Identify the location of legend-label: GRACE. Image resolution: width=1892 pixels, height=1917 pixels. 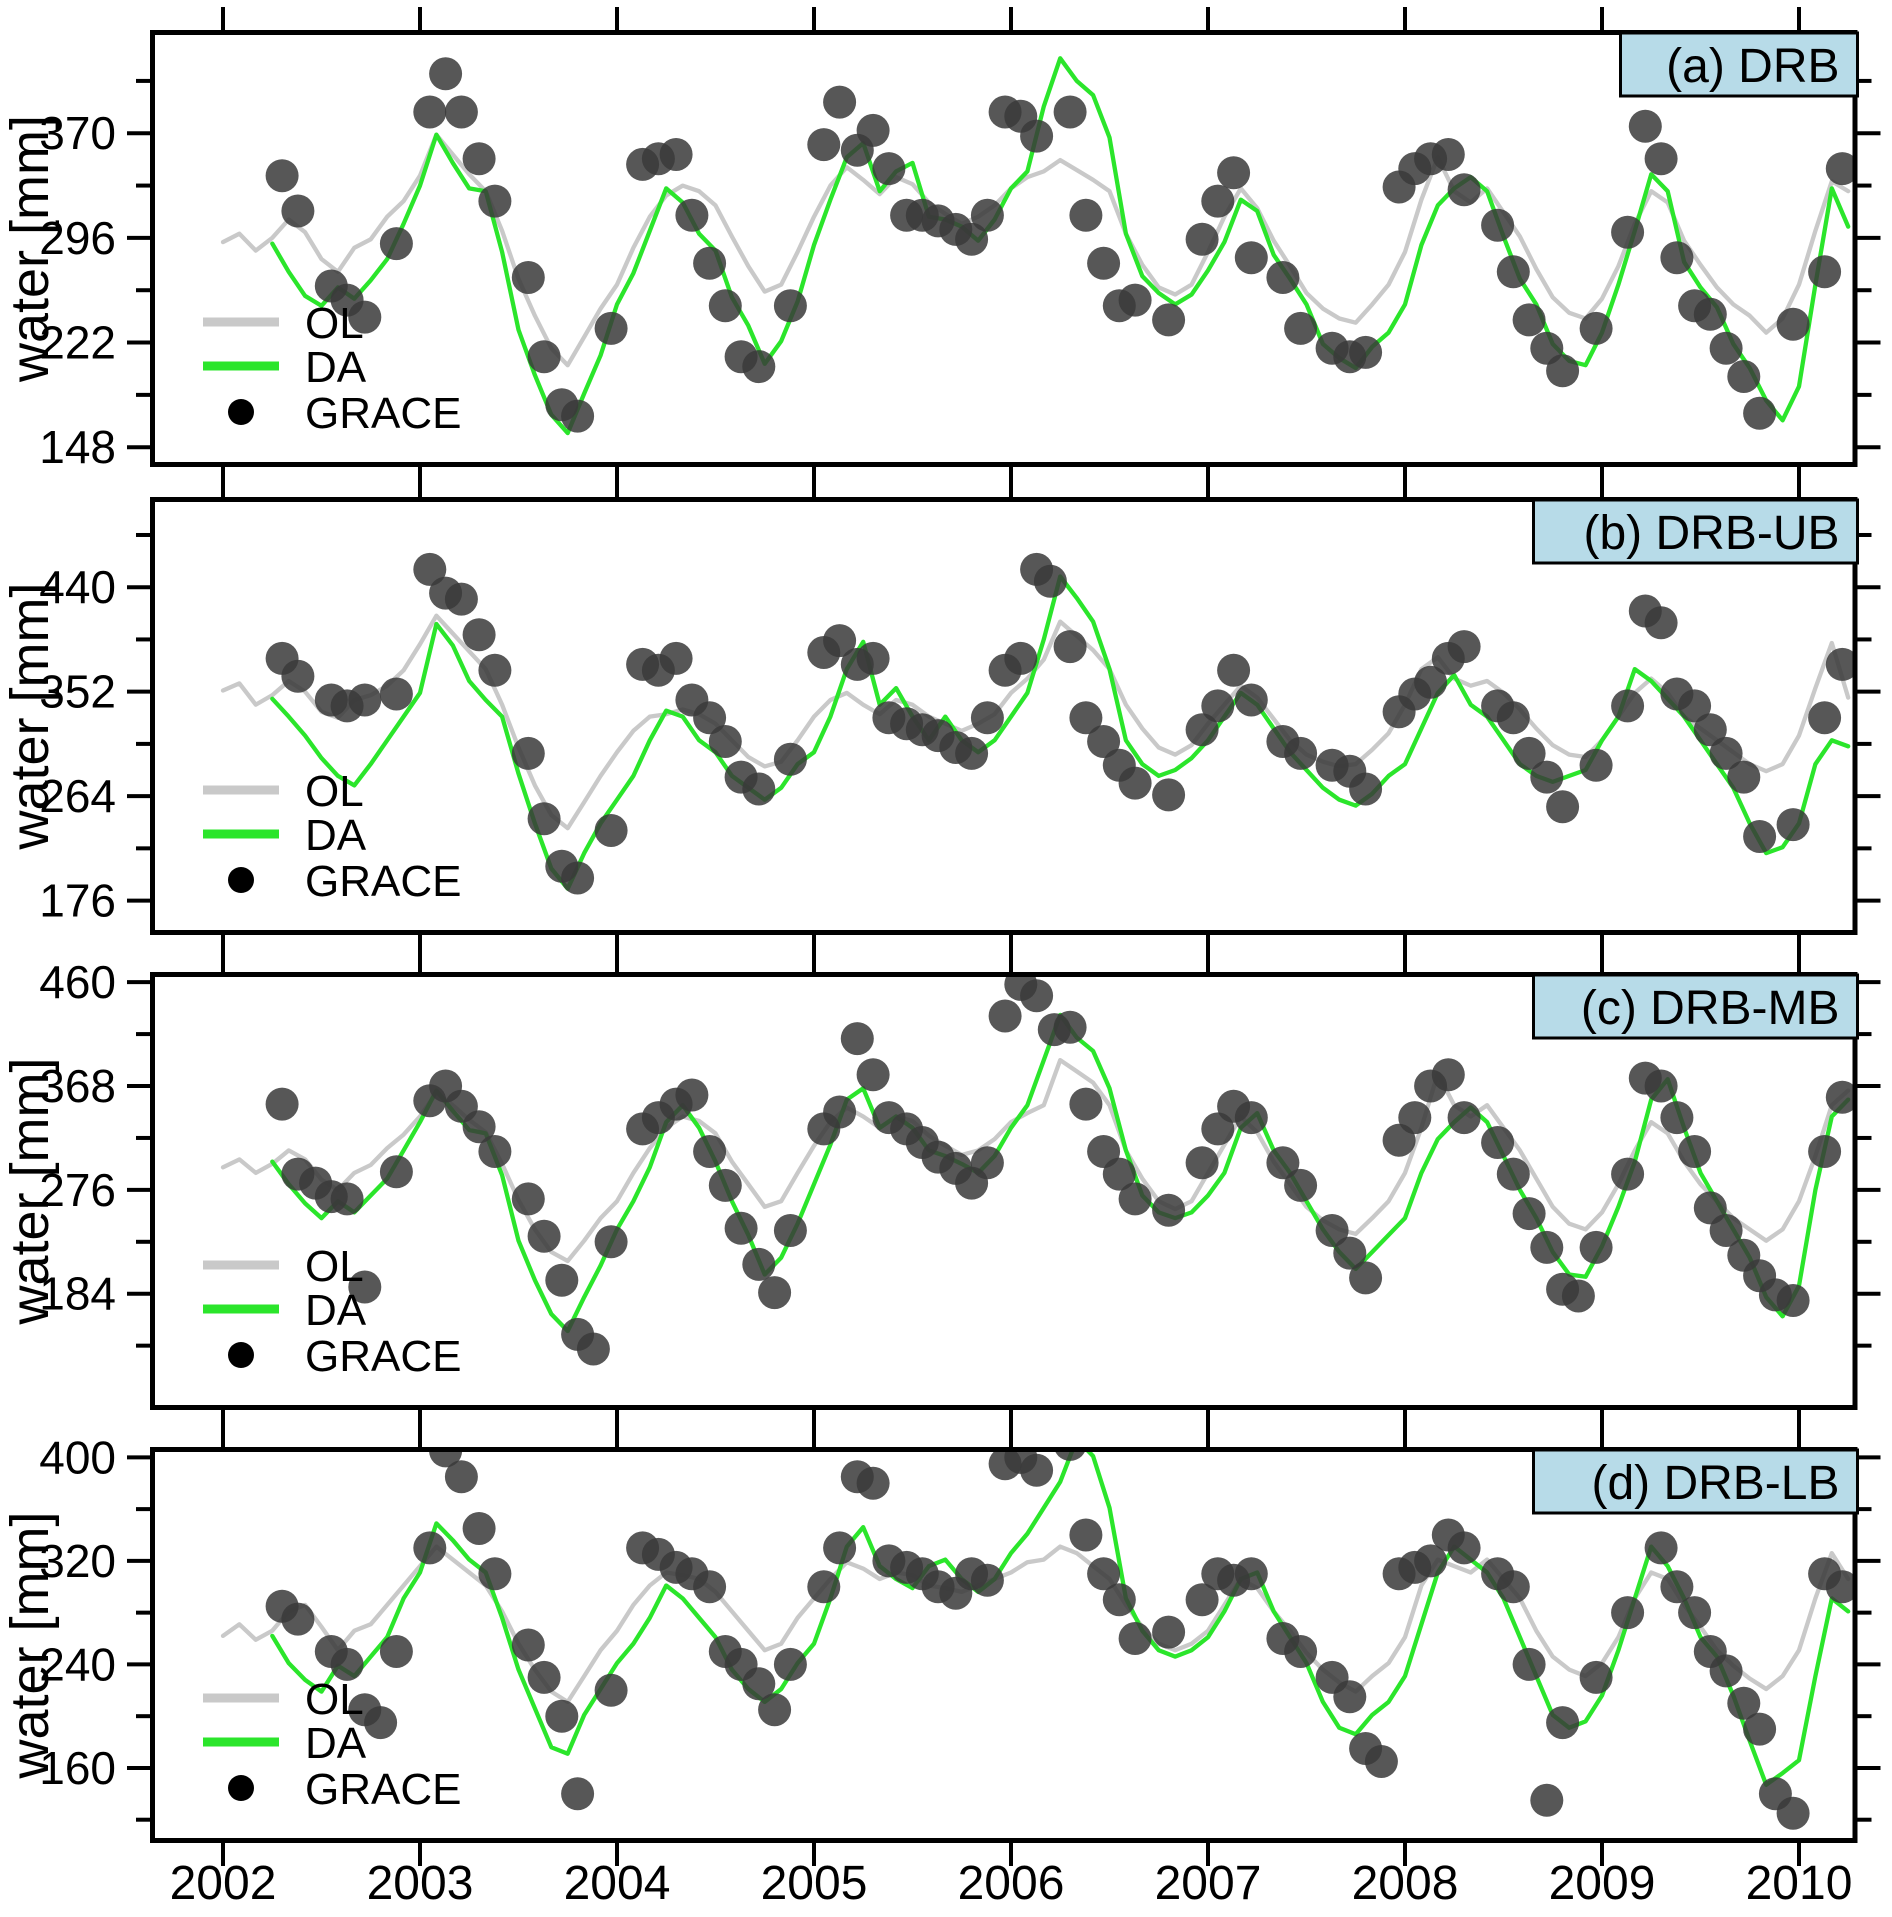
(383, 1789).